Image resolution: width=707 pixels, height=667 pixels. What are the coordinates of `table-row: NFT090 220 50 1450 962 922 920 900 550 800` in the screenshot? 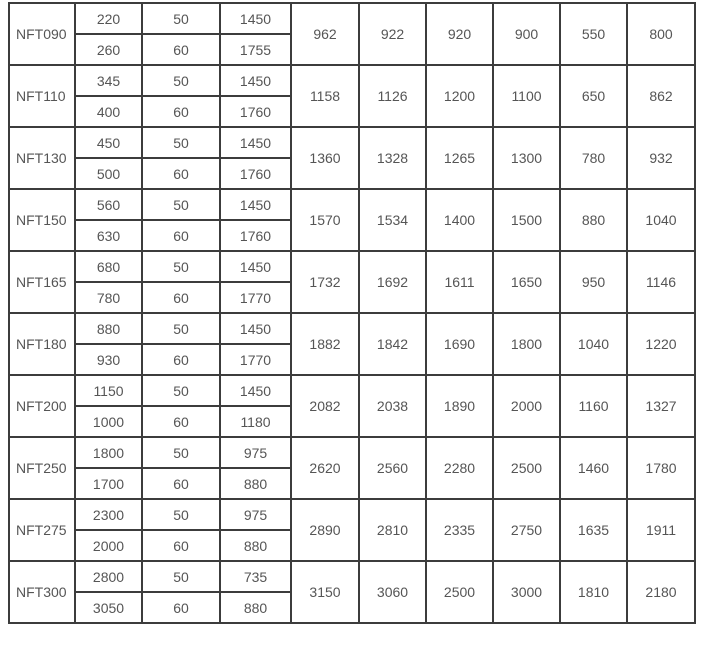 It's located at (352, 34).